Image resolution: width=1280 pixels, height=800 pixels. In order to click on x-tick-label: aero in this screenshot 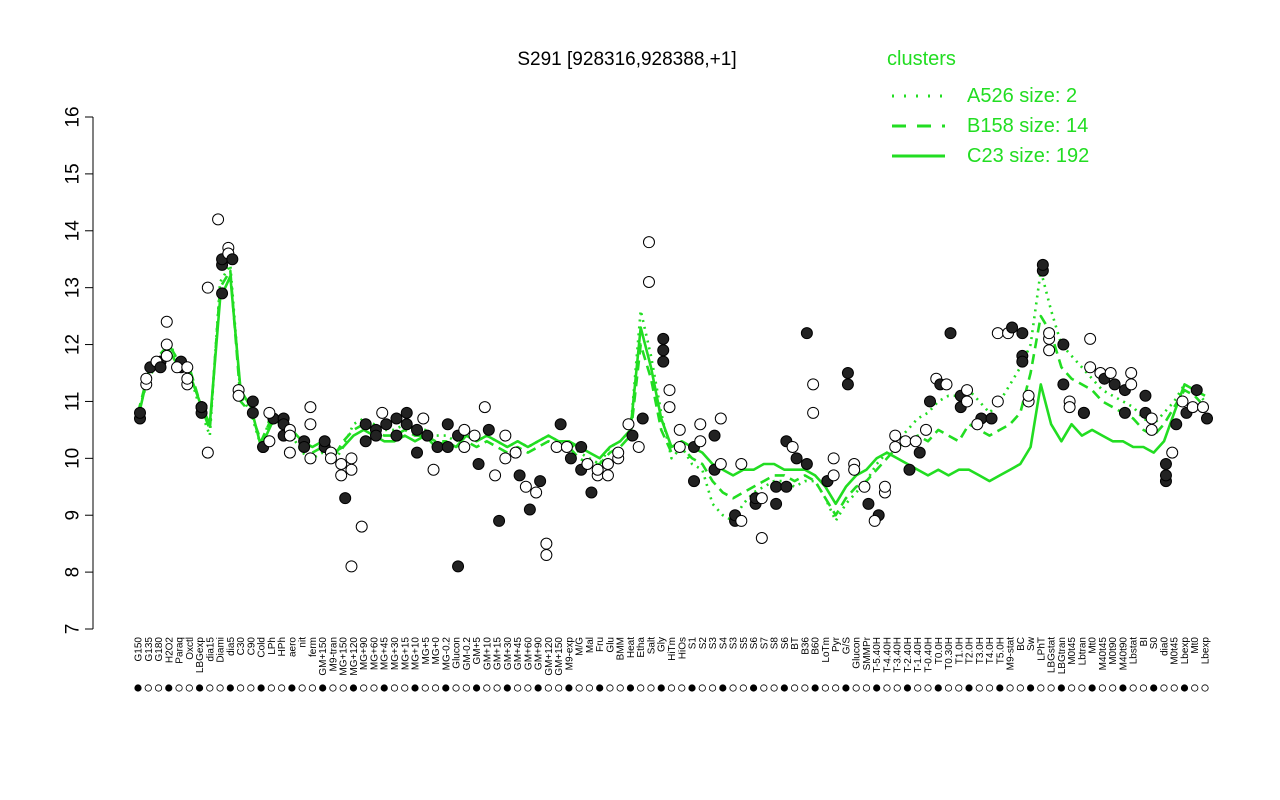, I will do `click(292, 647)`.